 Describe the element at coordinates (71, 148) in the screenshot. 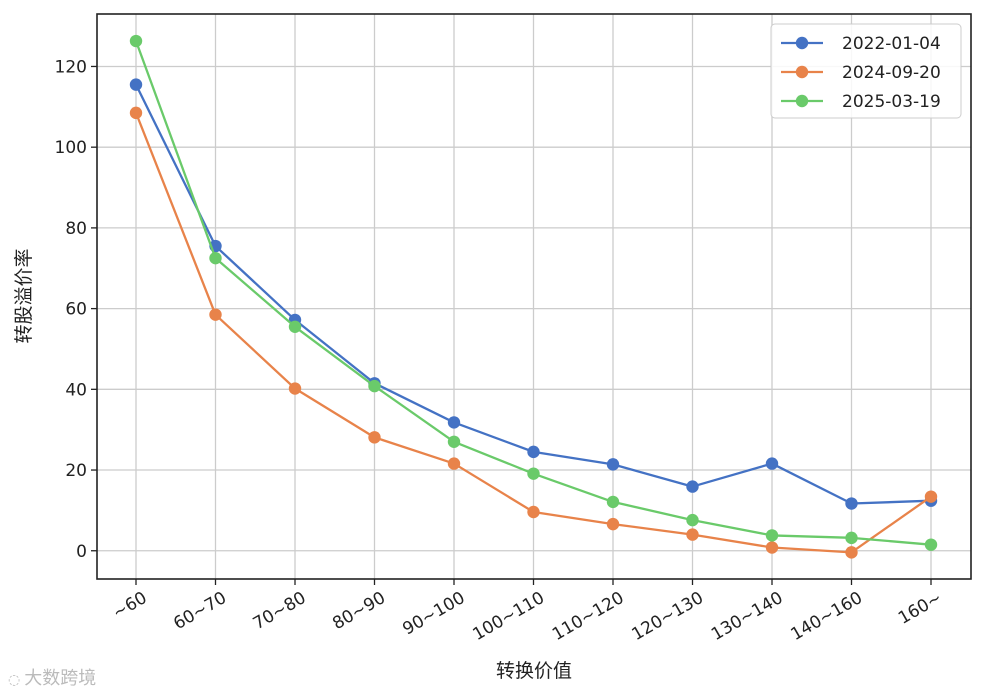

I see `y-tick-label: 100` at that location.